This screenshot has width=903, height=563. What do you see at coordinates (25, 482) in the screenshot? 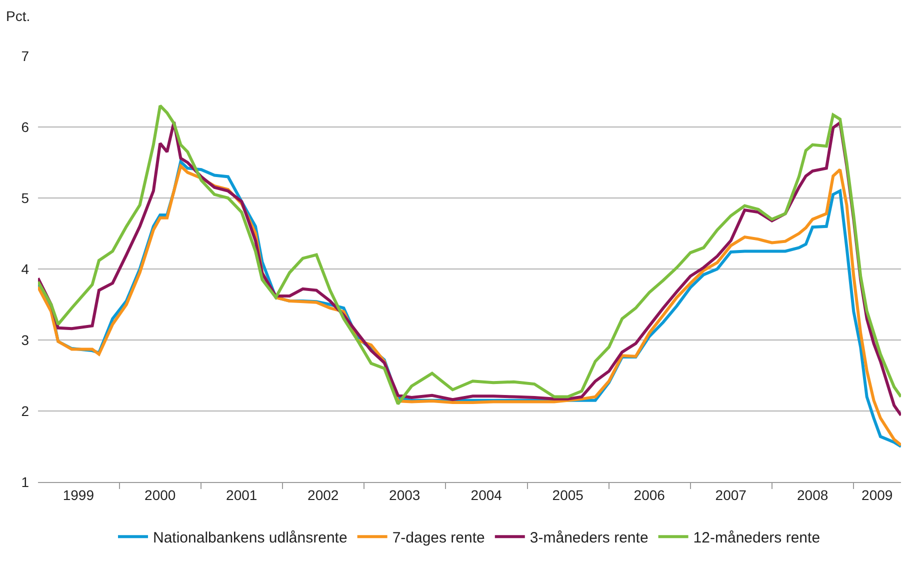
I see `y-tick-label: 1` at bounding box center [25, 482].